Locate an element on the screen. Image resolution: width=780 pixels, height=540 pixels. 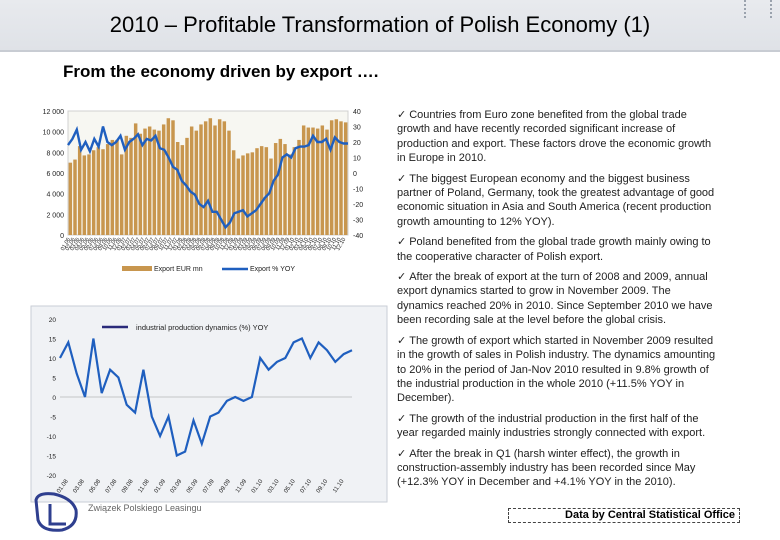
y-tick-label: -10 is located at coordinates (52, 437).